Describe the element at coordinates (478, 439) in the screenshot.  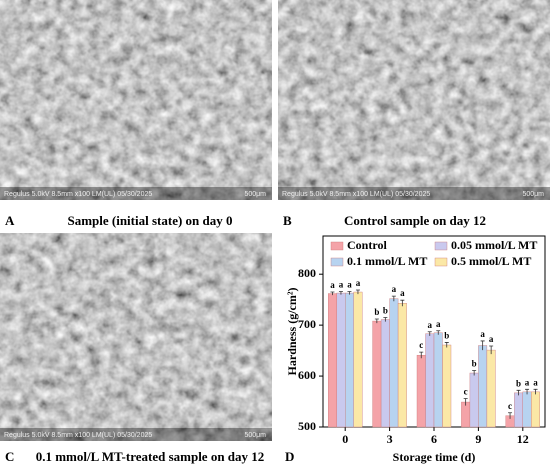
I see `x-tick-label: 9` at that location.